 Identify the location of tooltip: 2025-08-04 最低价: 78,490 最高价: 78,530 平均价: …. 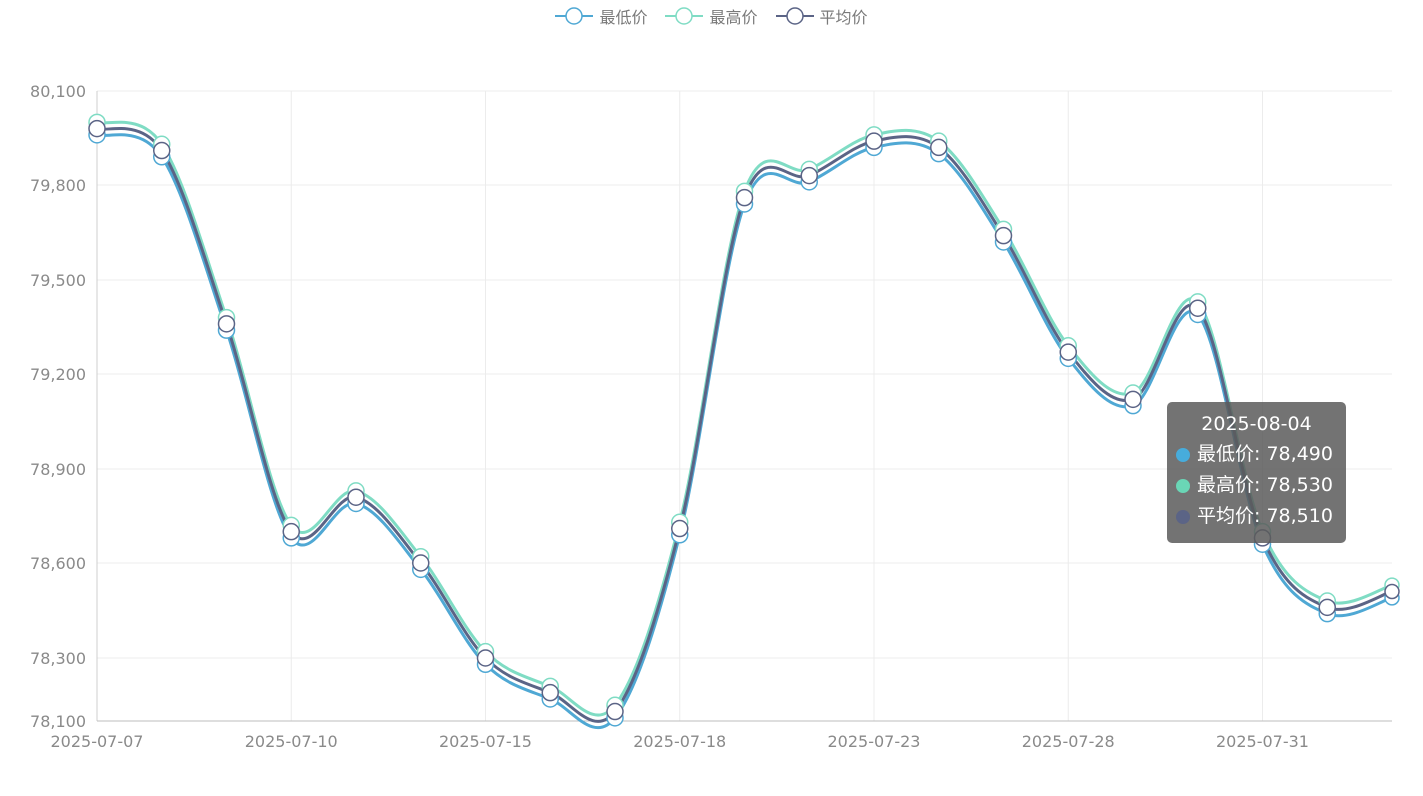
(1256, 472).